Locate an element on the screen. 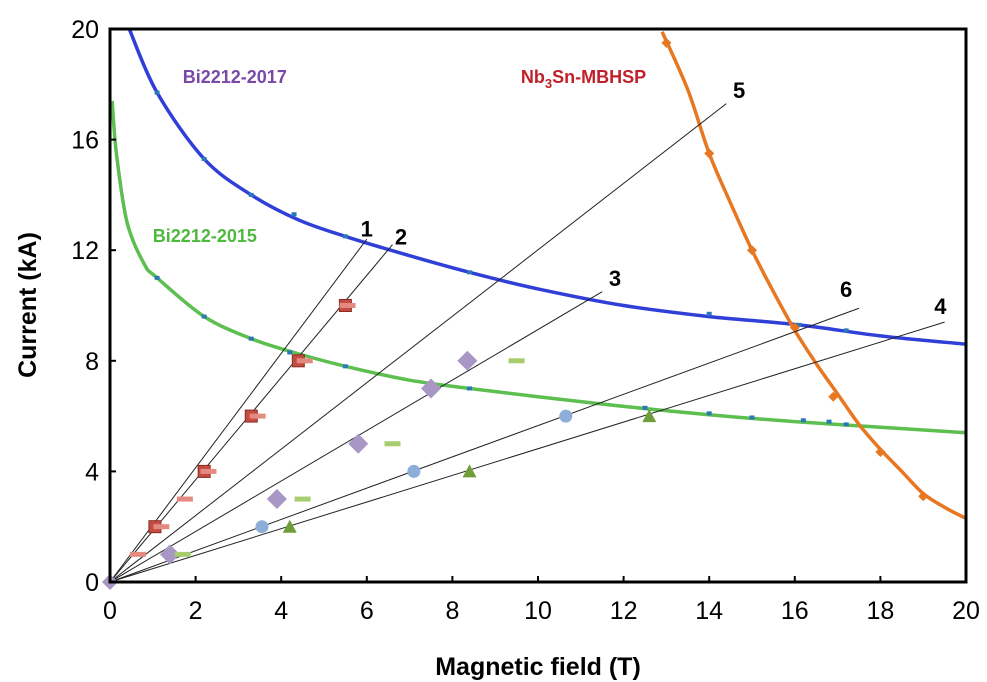 This screenshot has height=682, width=987. y-tick-label: 12 is located at coordinates (85, 251).